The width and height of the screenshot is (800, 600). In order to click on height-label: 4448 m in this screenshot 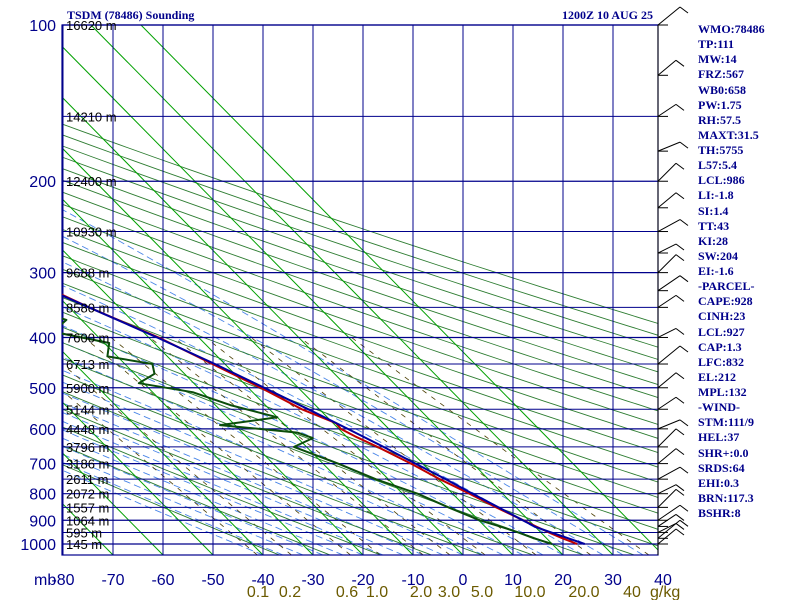, I will do `click(87, 429)`.